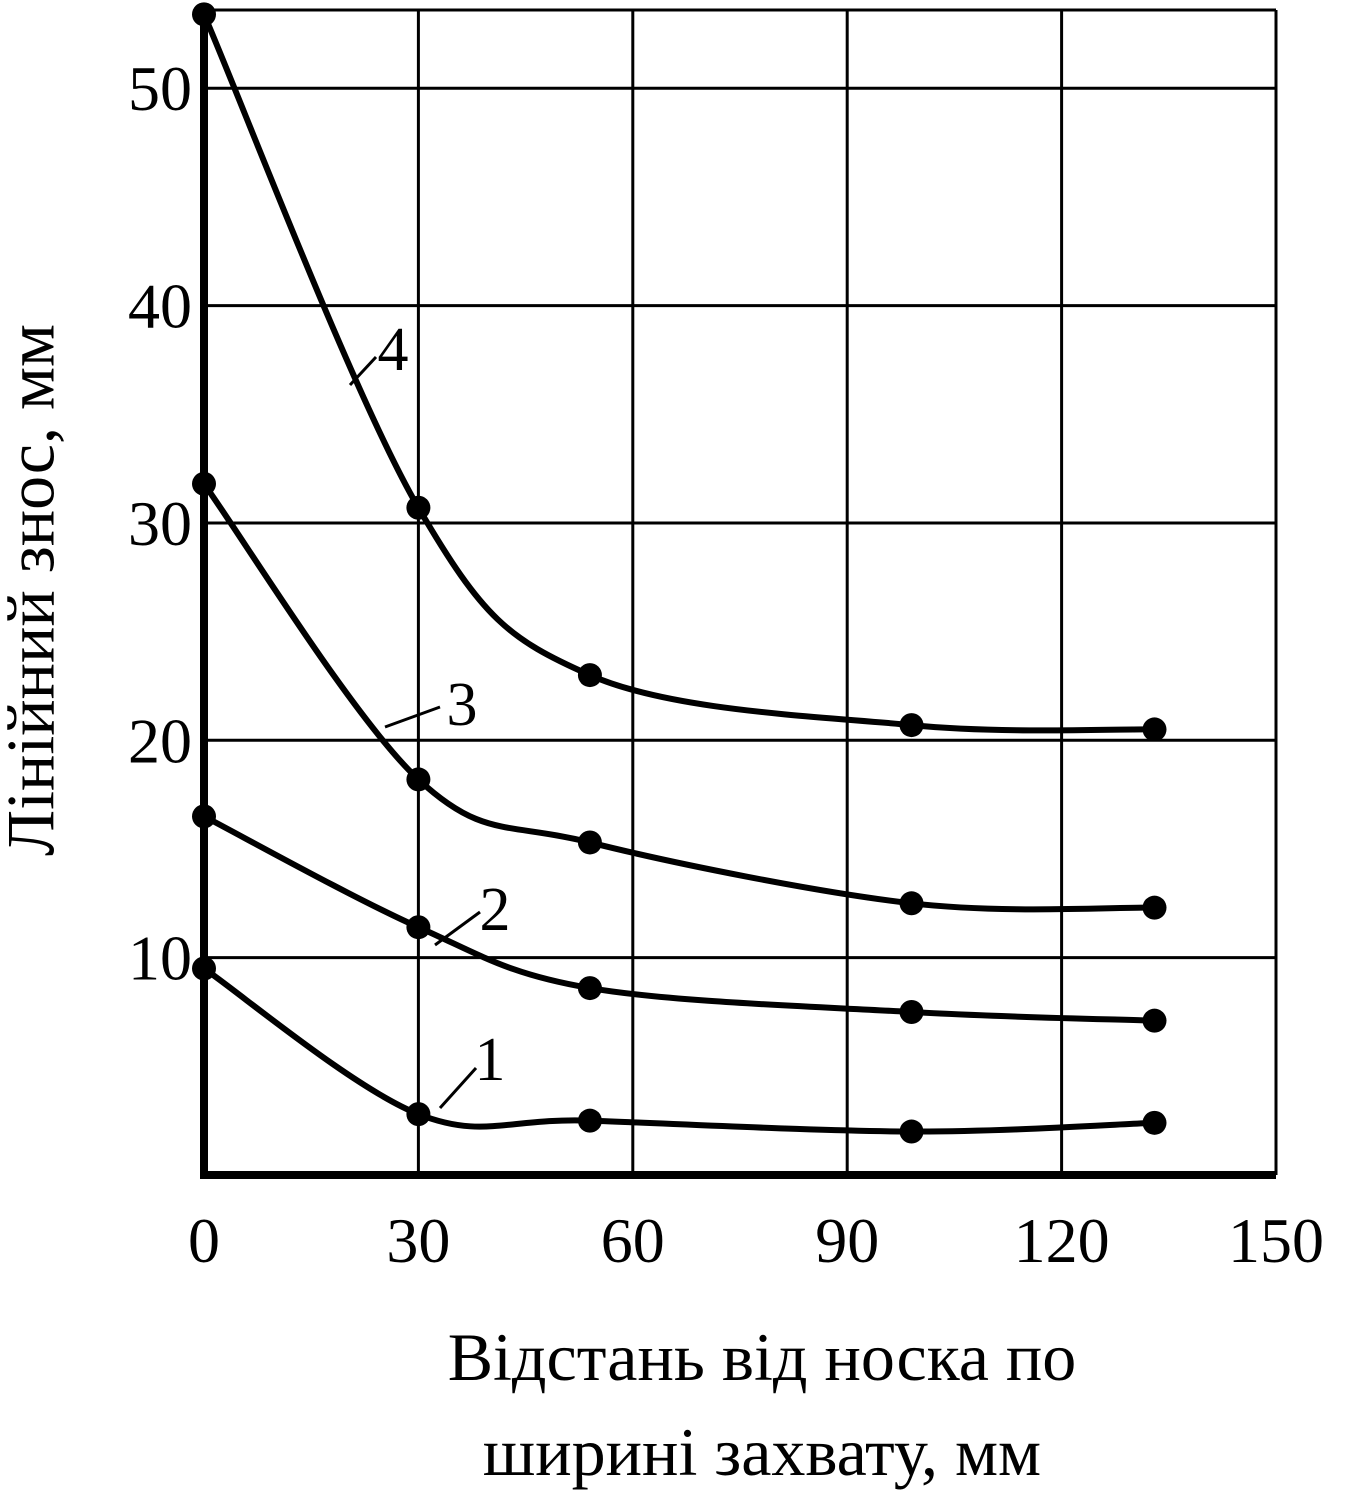 This screenshot has height=1490, width=1351. I want to click on curve-label: 1, so click(490, 1060).